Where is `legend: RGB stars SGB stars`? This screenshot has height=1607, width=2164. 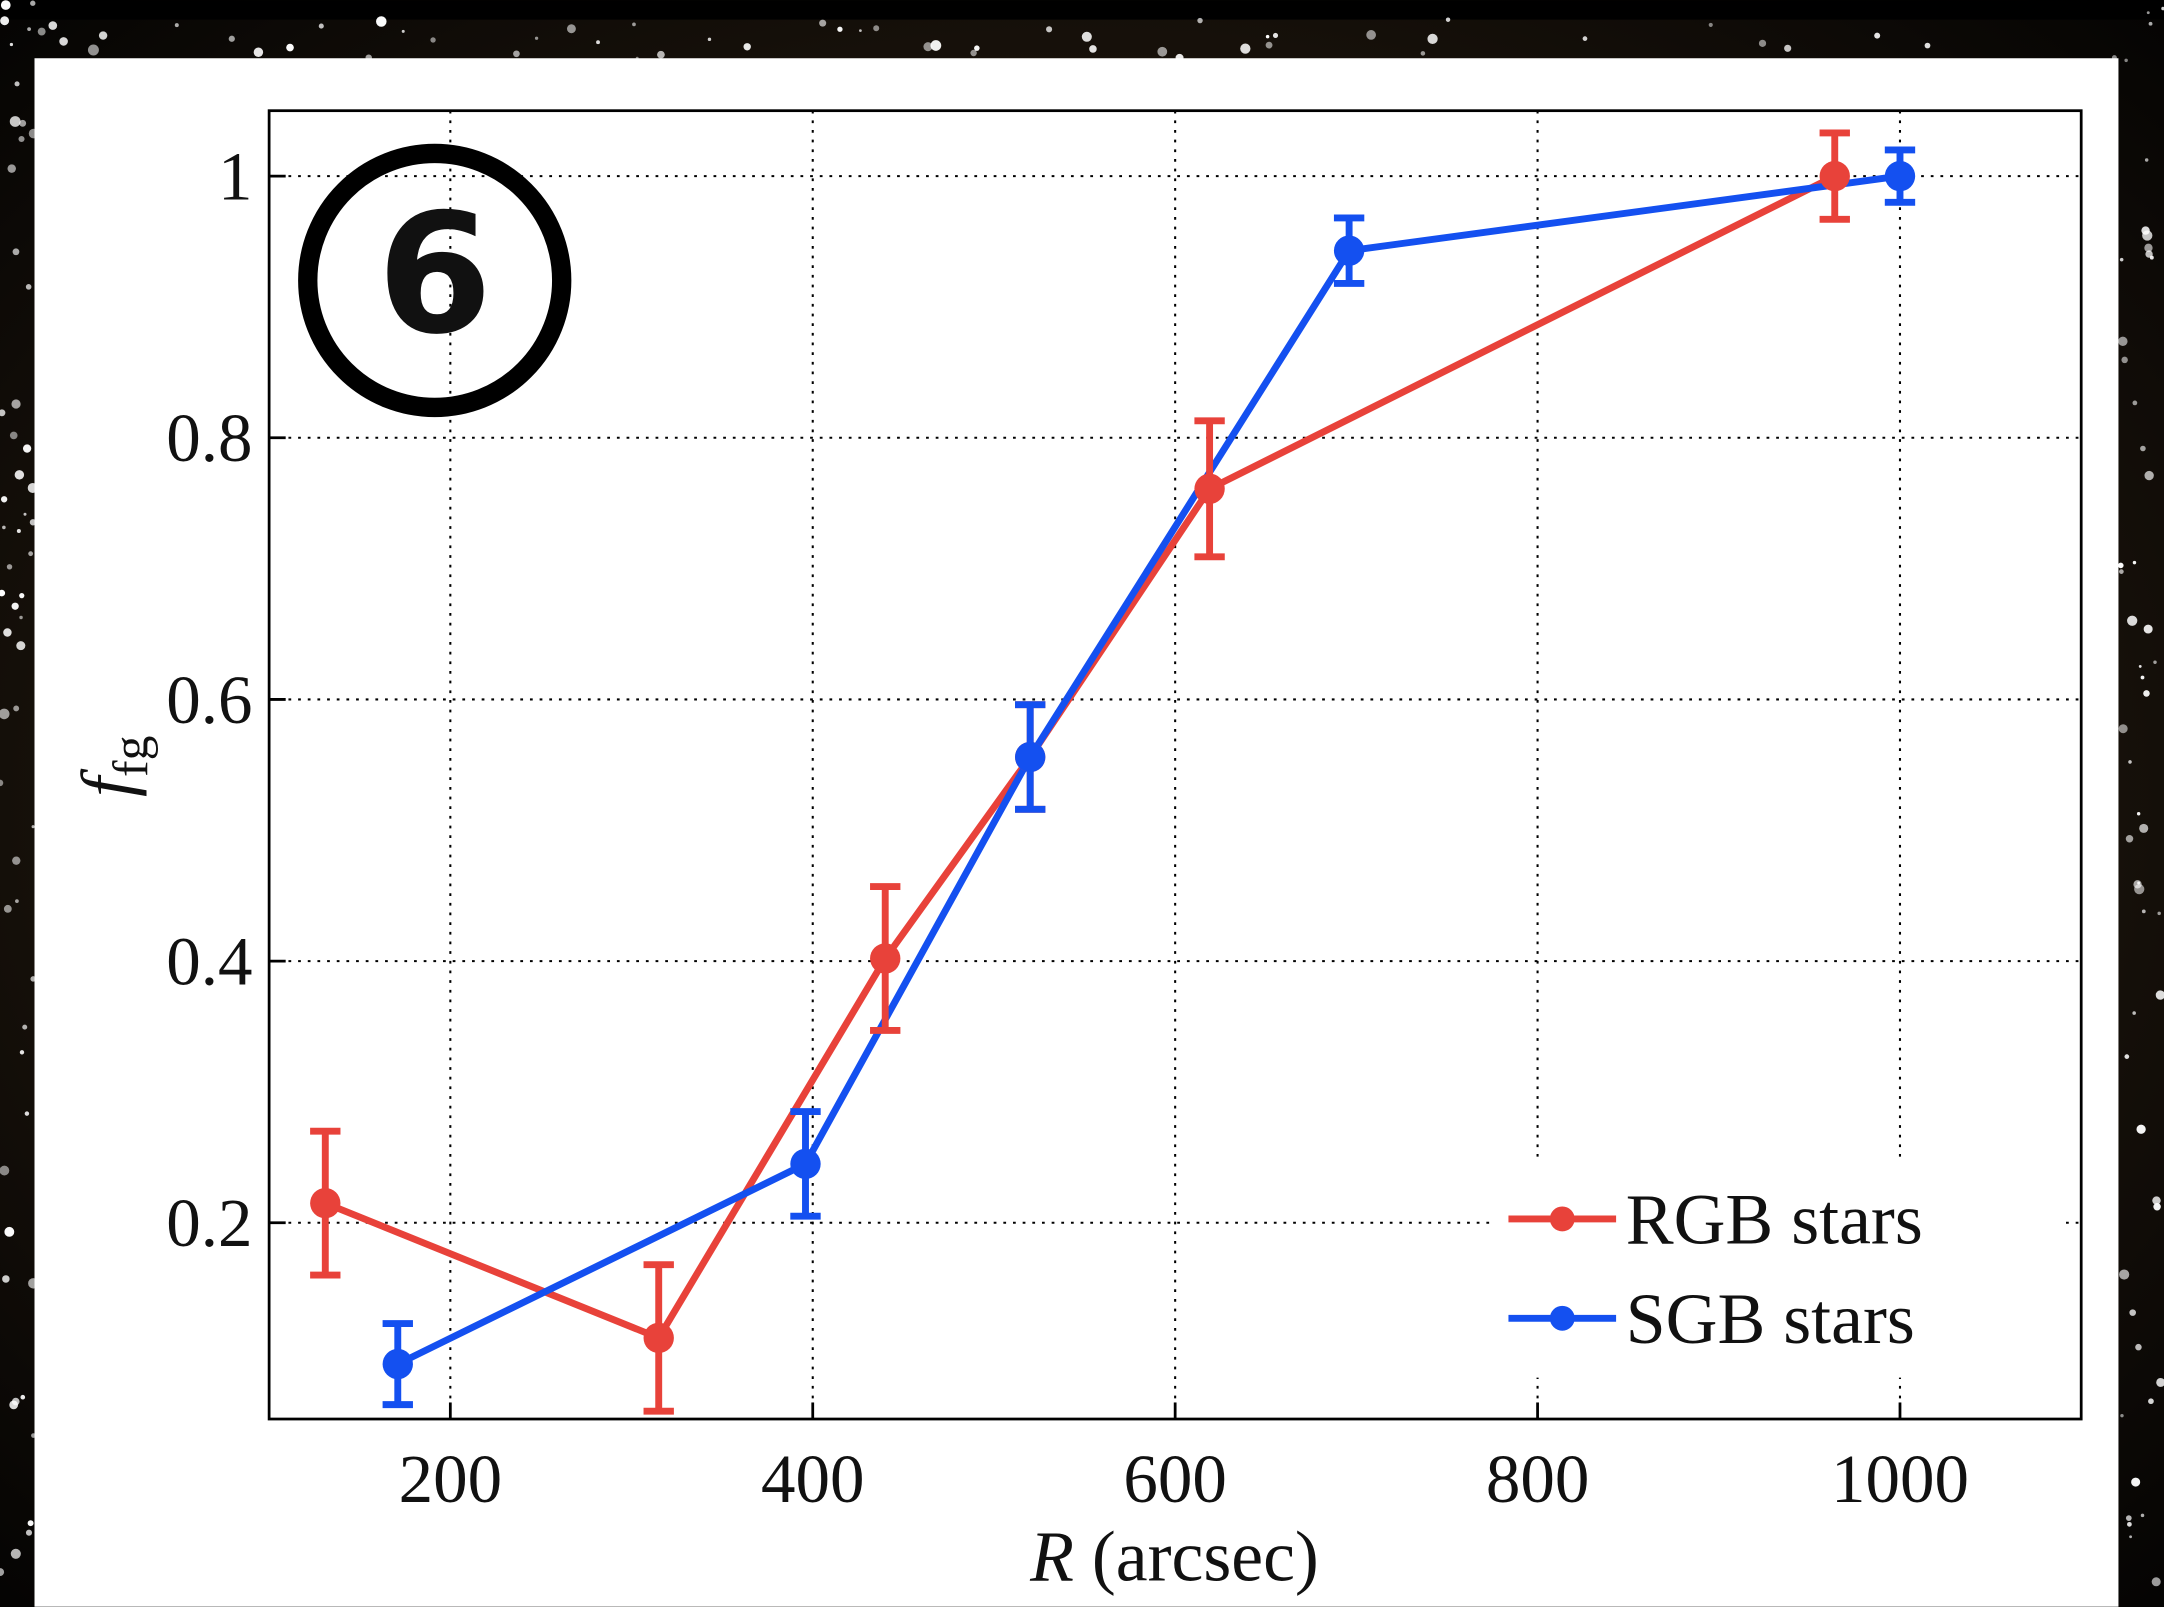 legend: RGB stars SGB stars is located at coordinates (1777, 1267).